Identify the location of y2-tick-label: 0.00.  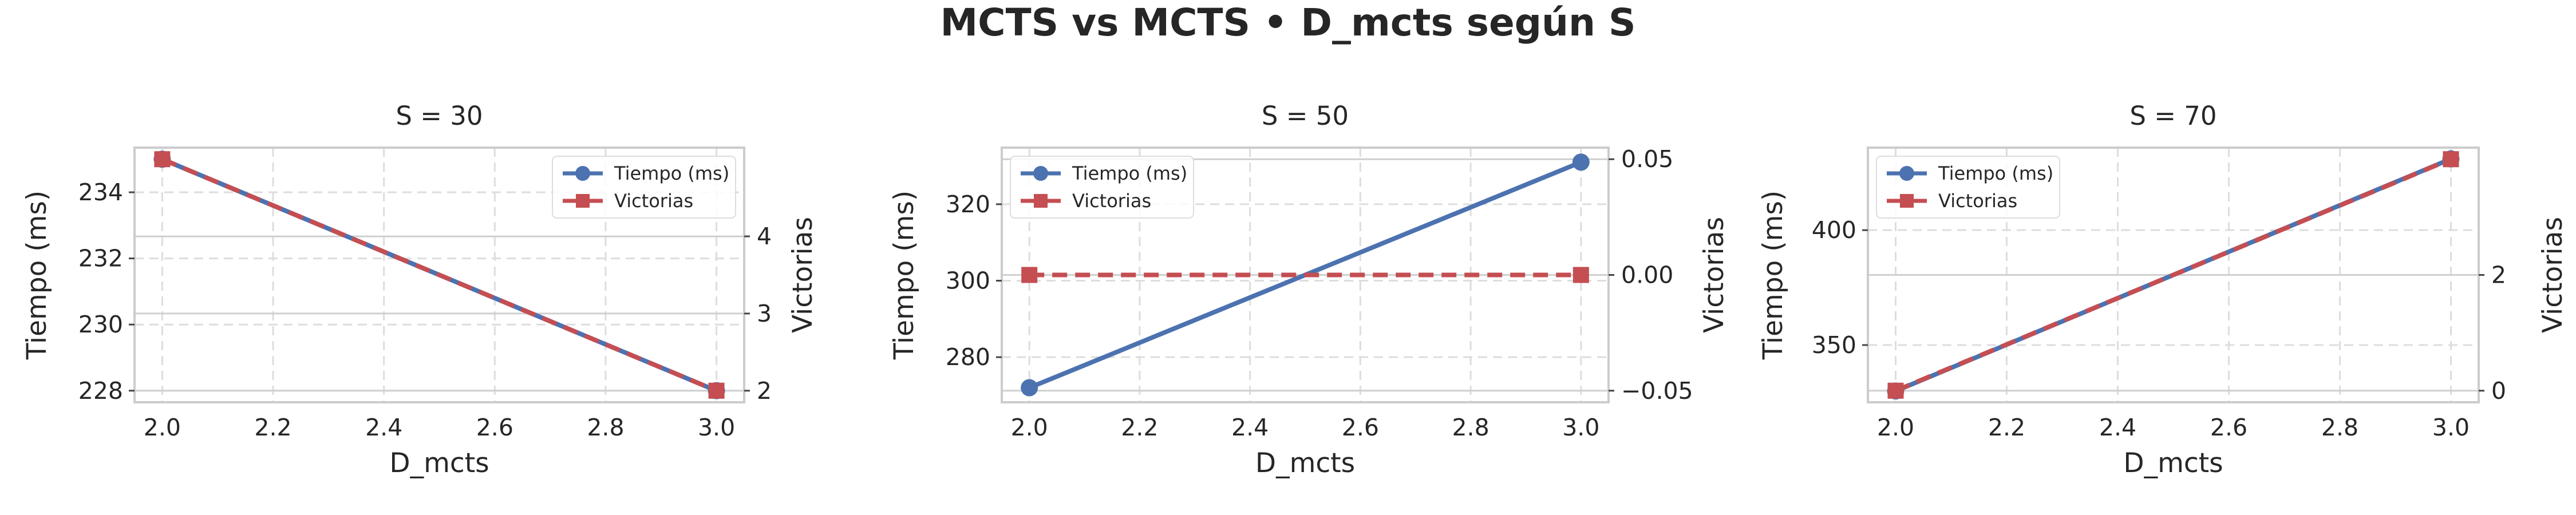
(1647, 275).